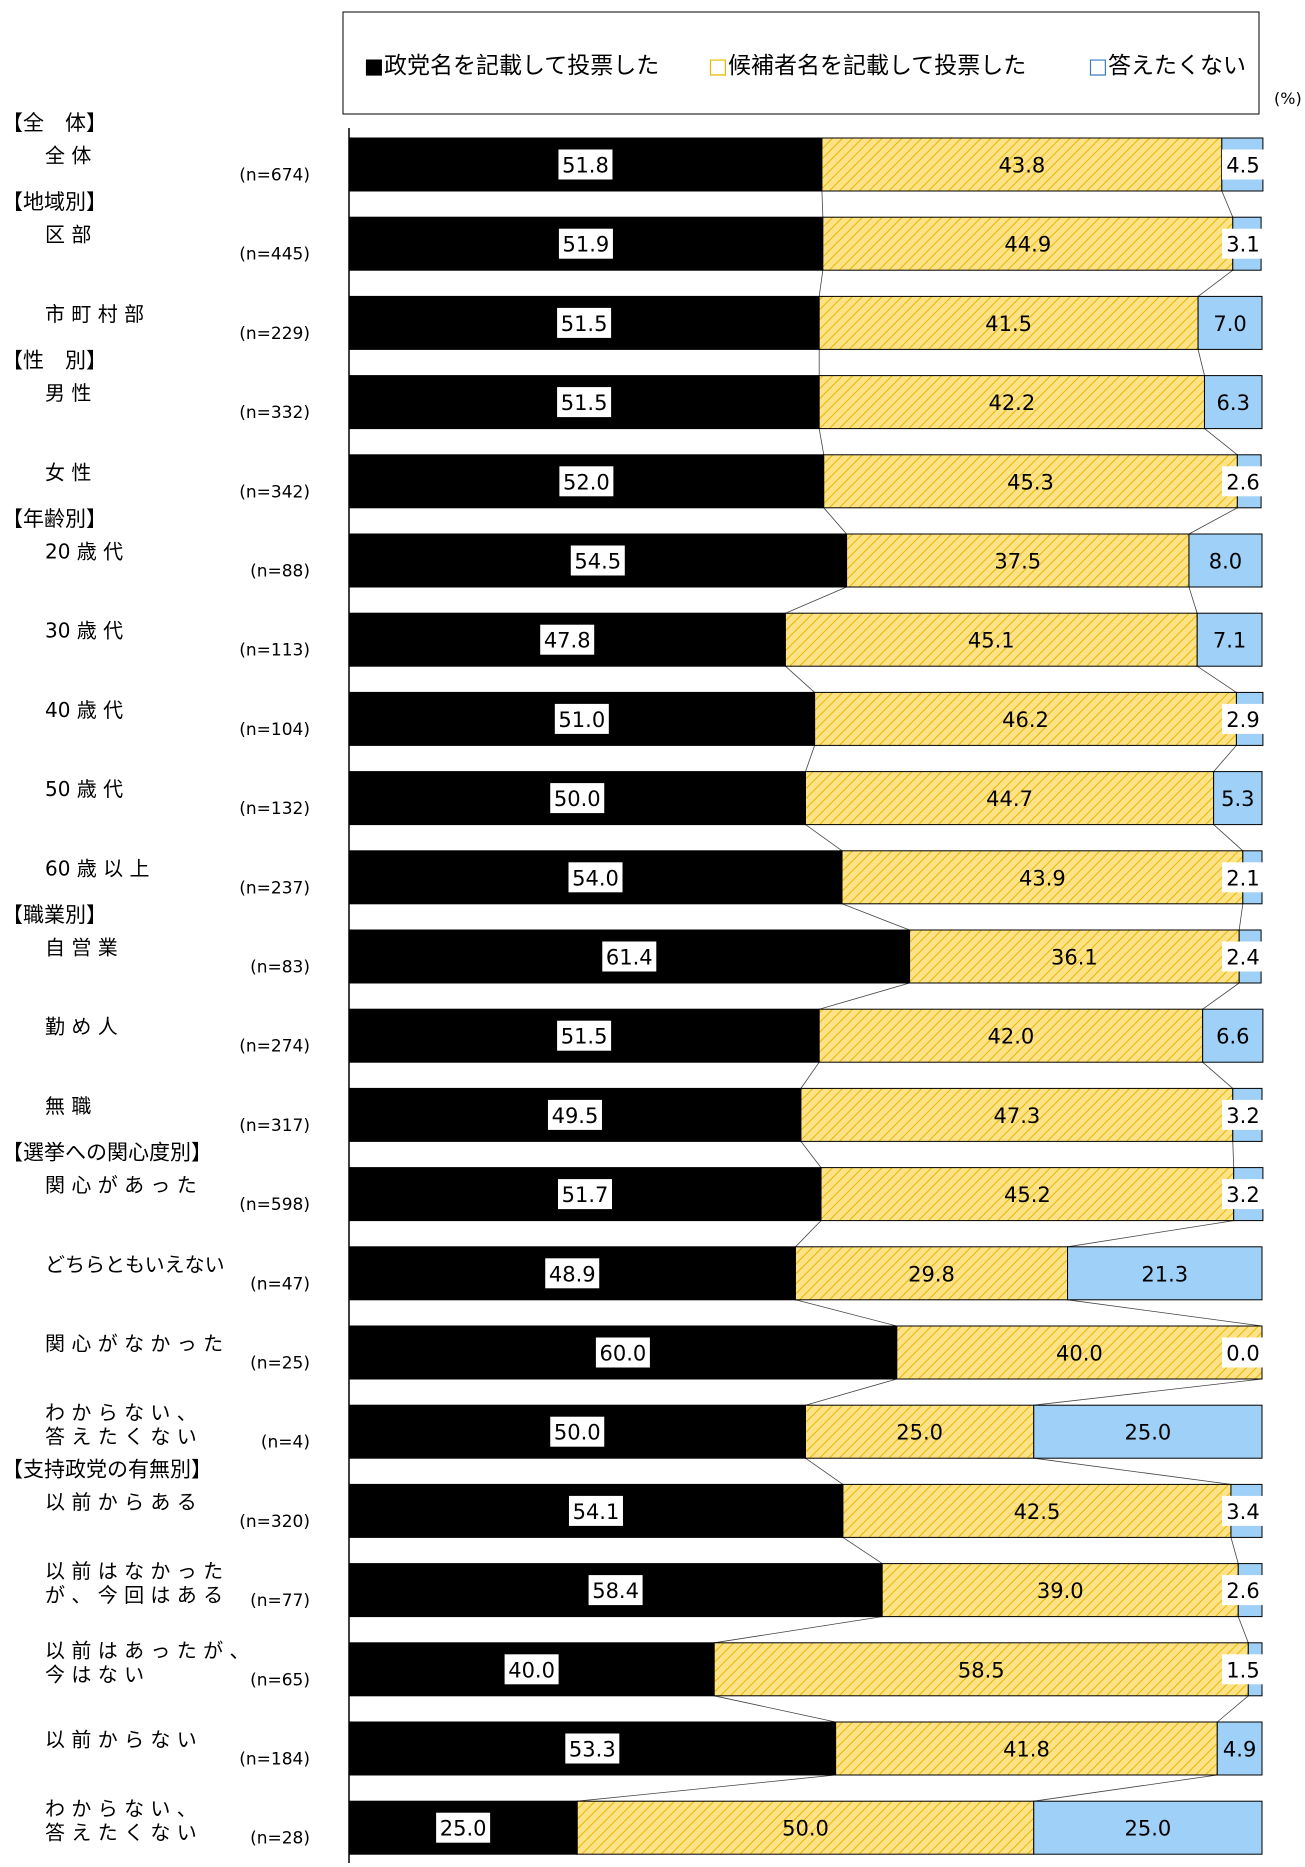  Describe the element at coordinates (280, 1284) in the screenshot. I see `row-n-14: (n=47)` at that location.